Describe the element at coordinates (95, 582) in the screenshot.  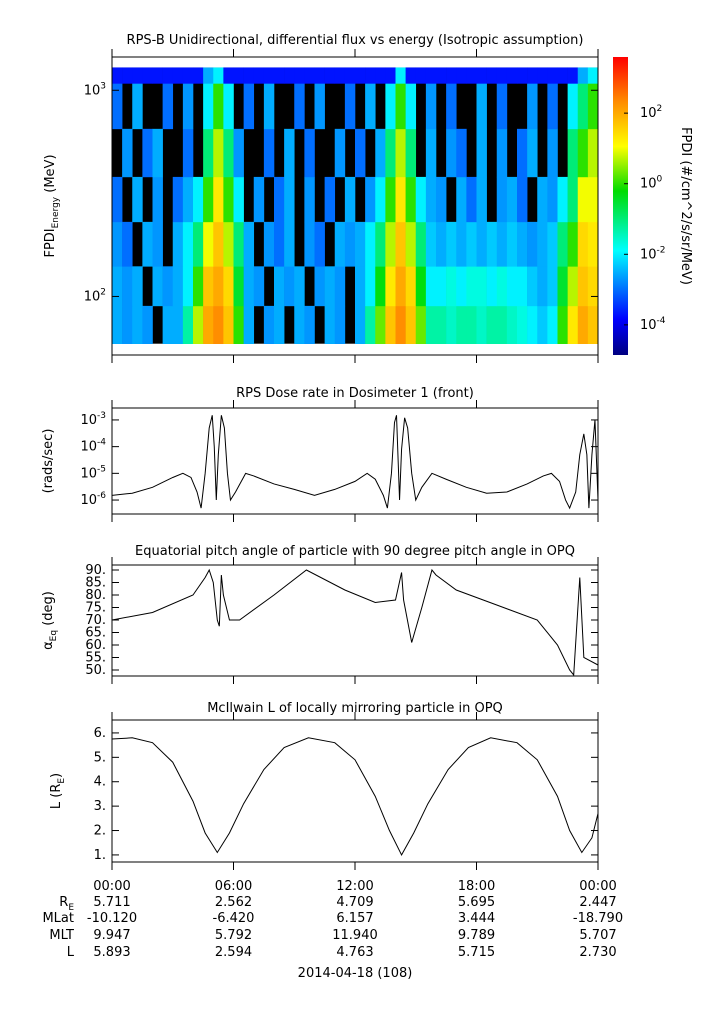
I see `y-tick-label: 85.` at that location.